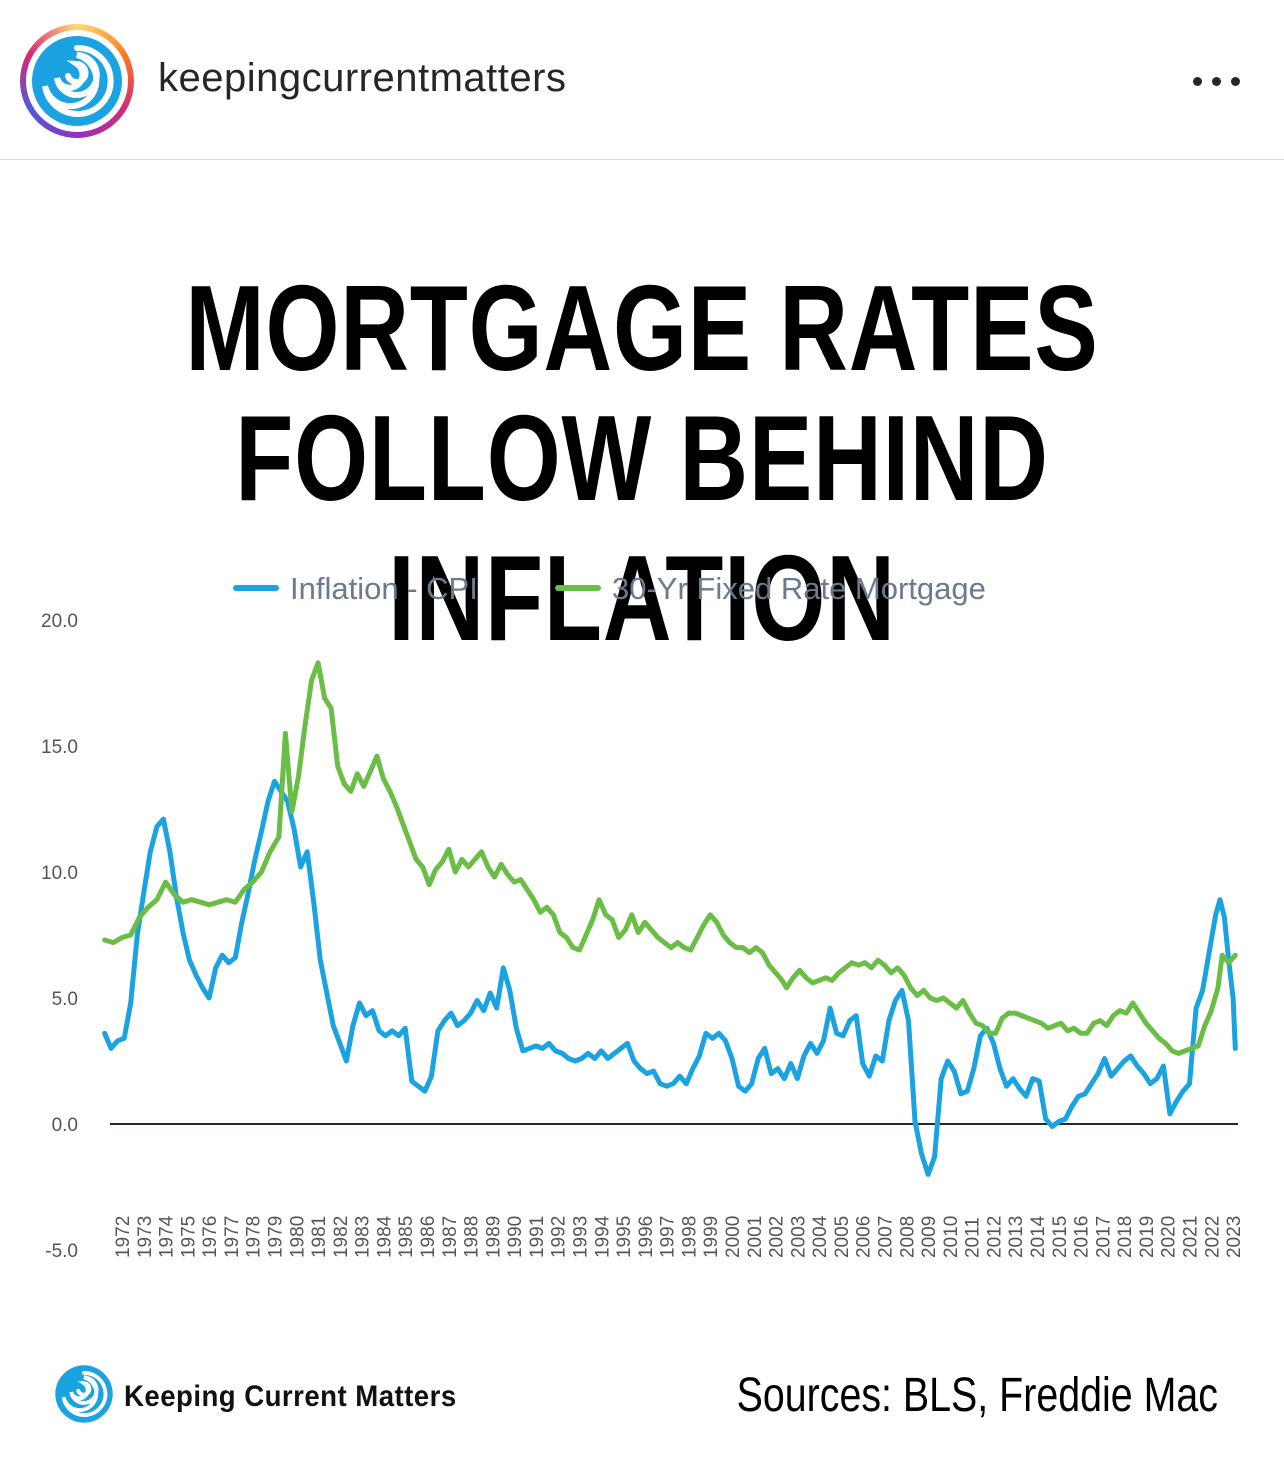  I want to click on x-tick-label: 1997, so click(668, 1237).